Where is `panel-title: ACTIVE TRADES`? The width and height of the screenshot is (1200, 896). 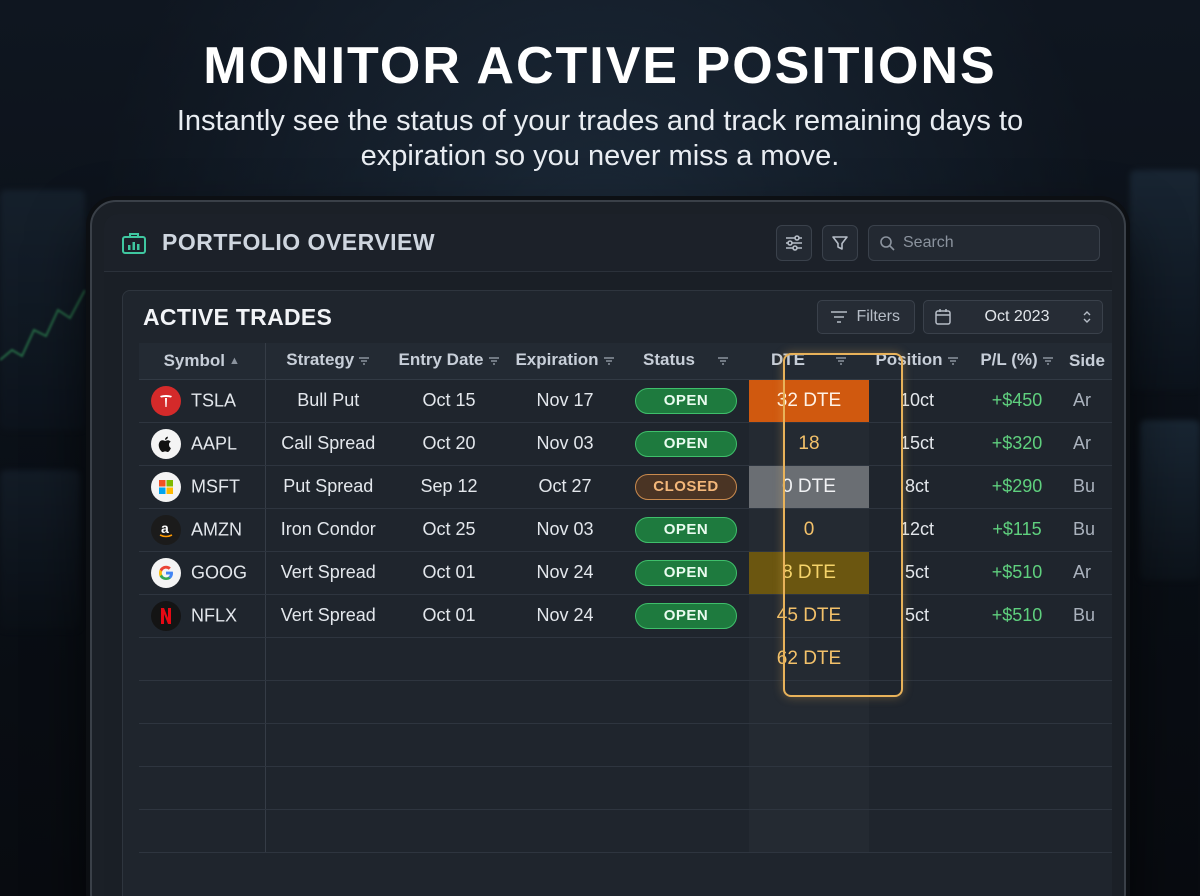 panel-title: ACTIVE TRADES is located at coordinates (238, 316).